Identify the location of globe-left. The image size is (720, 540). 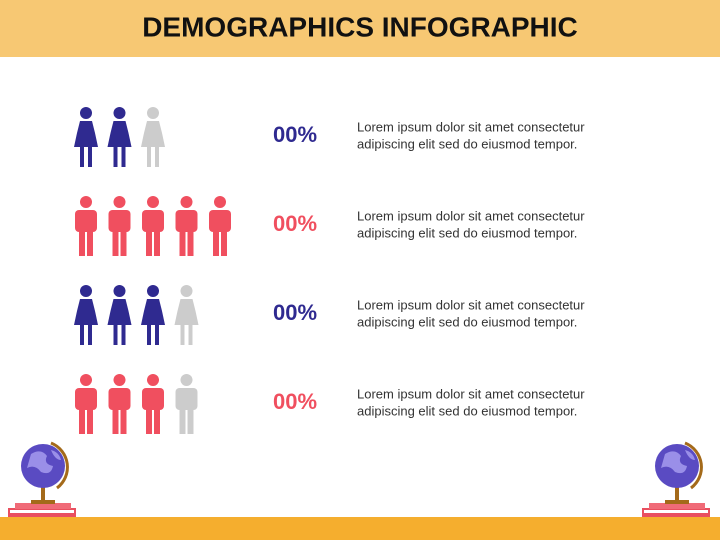
(42, 479).